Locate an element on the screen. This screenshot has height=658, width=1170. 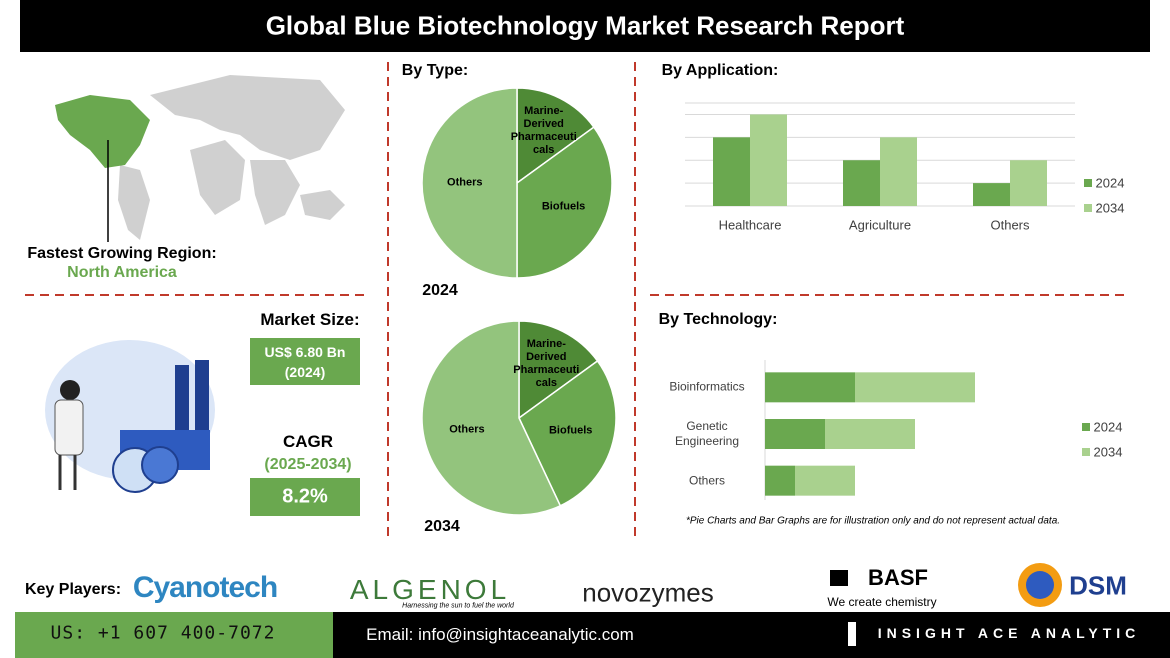
pie-year: 2024 is located at coordinates (440, 290).